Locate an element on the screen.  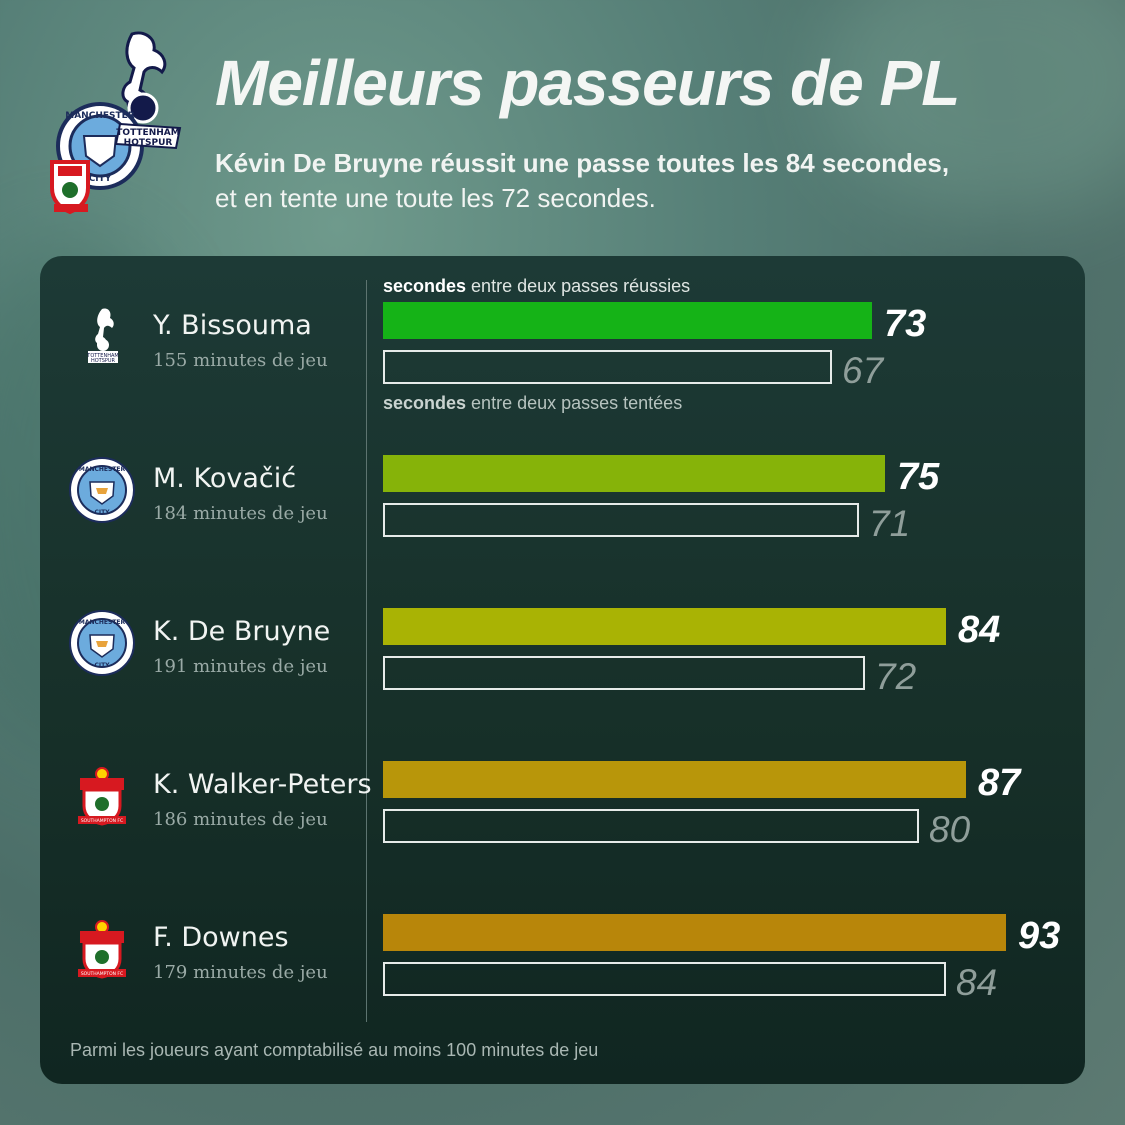
tottenham-logo-large is located at coordinates (144, 77).